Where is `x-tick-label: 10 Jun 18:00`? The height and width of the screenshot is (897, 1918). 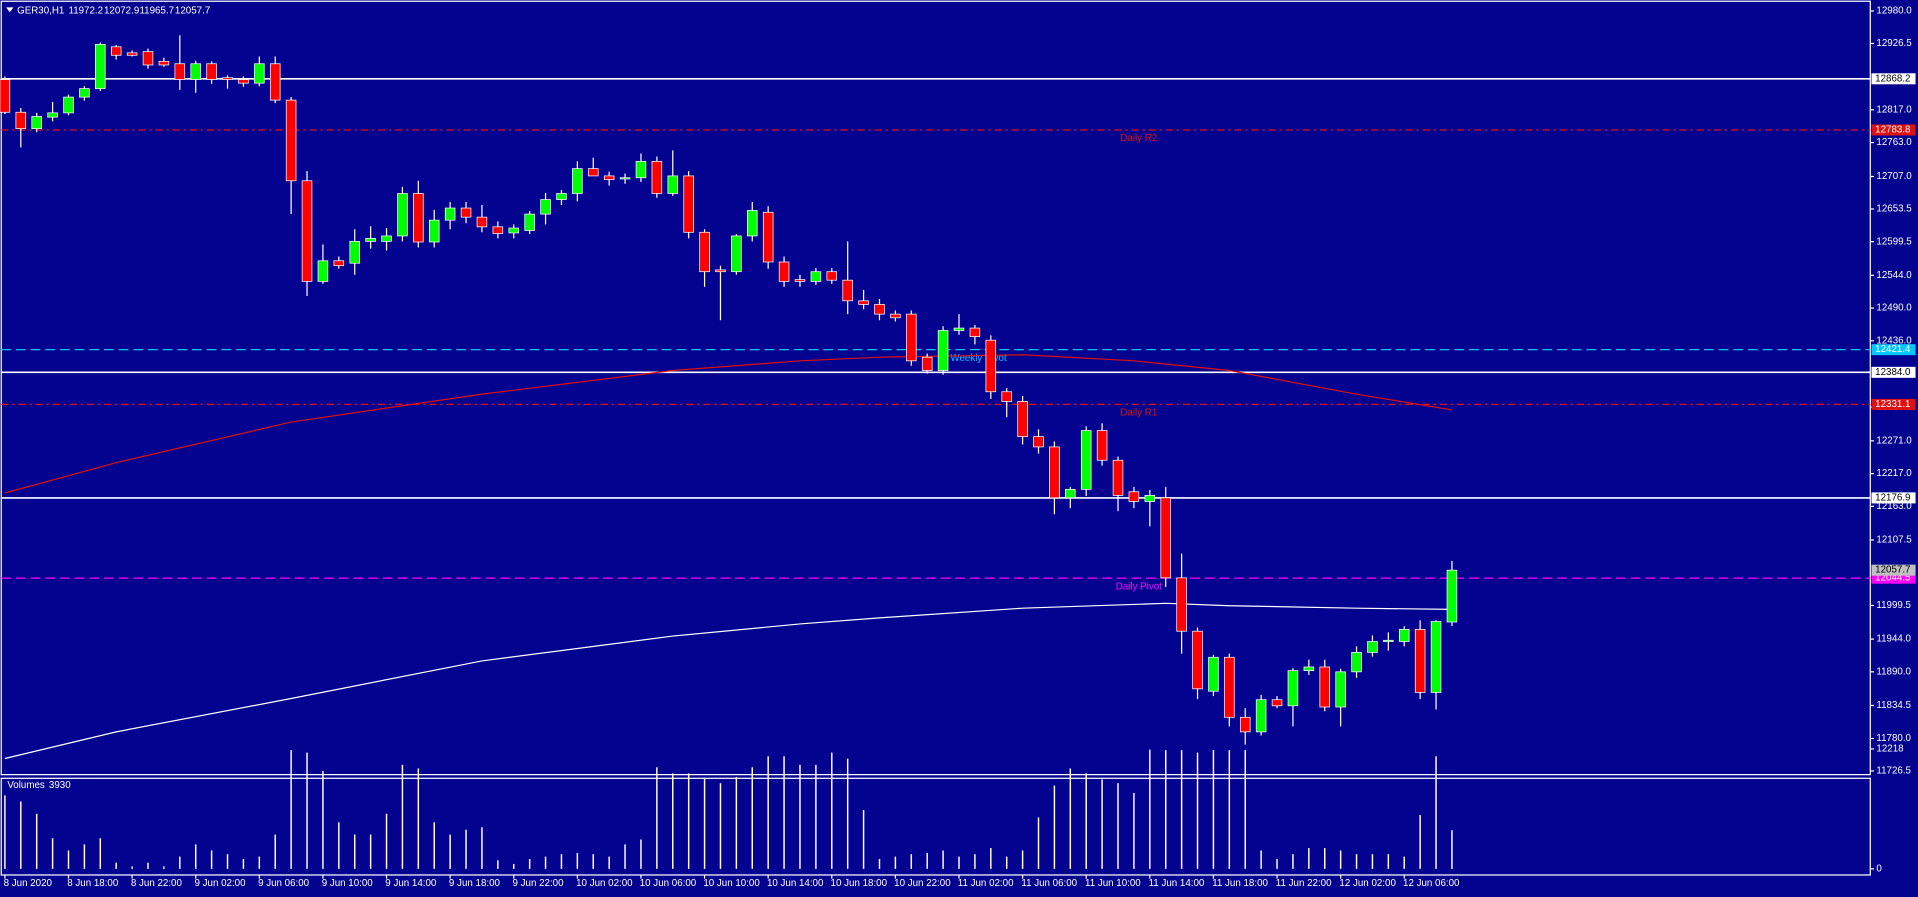
x-tick-label: 10 Jun 18:00 is located at coordinates (859, 883).